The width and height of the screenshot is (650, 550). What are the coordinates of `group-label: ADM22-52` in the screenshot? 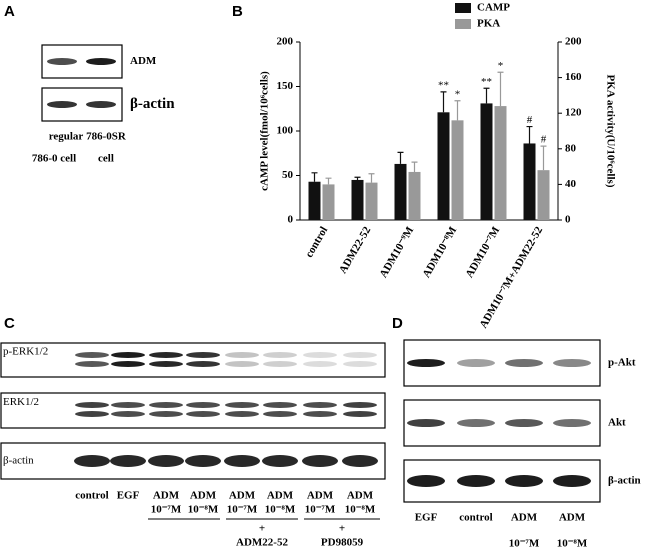 It's located at (262, 543).